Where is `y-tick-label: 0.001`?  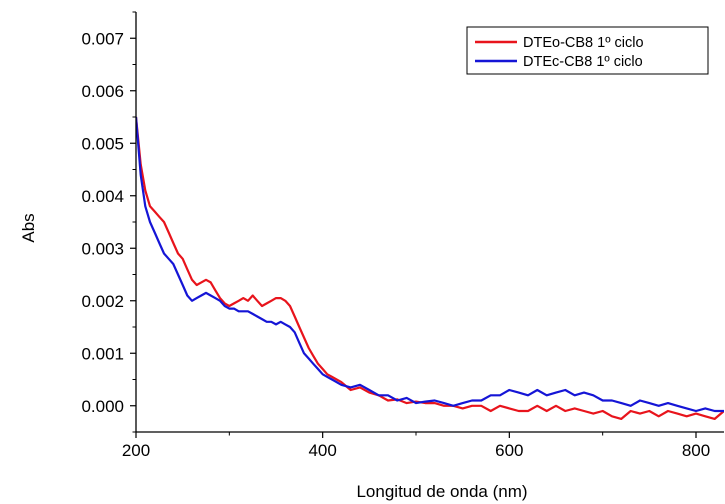
y-tick-label: 0.001 is located at coordinates (102, 353).